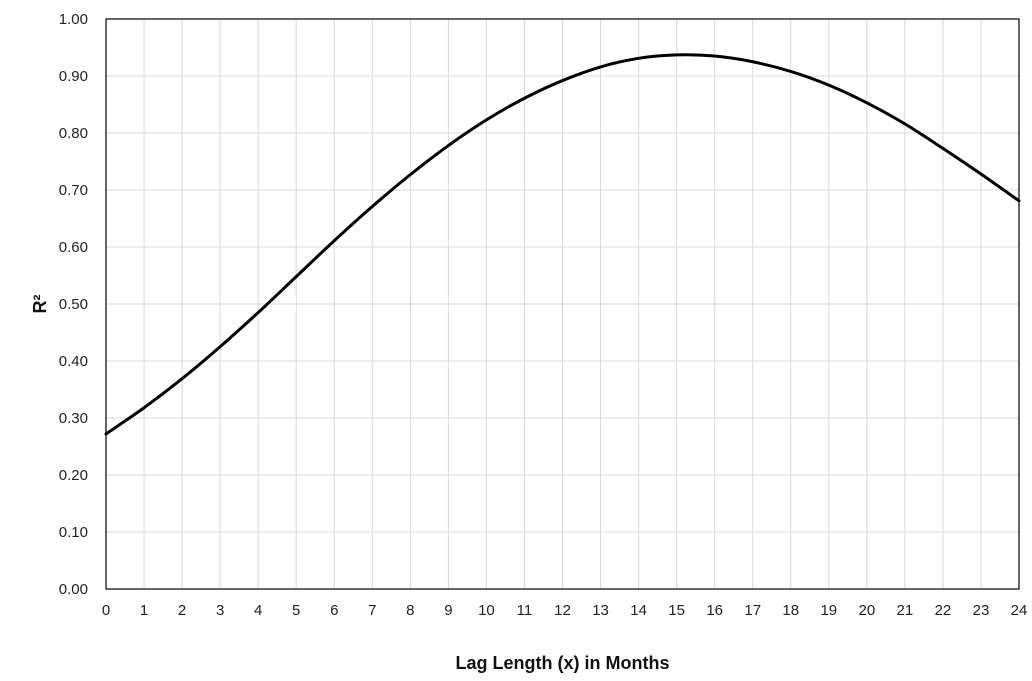 Image resolution: width=1032 pixels, height=681 pixels. Describe the element at coordinates (73, 361) in the screenshot. I see `y-tick-label: 0.40` at that location.